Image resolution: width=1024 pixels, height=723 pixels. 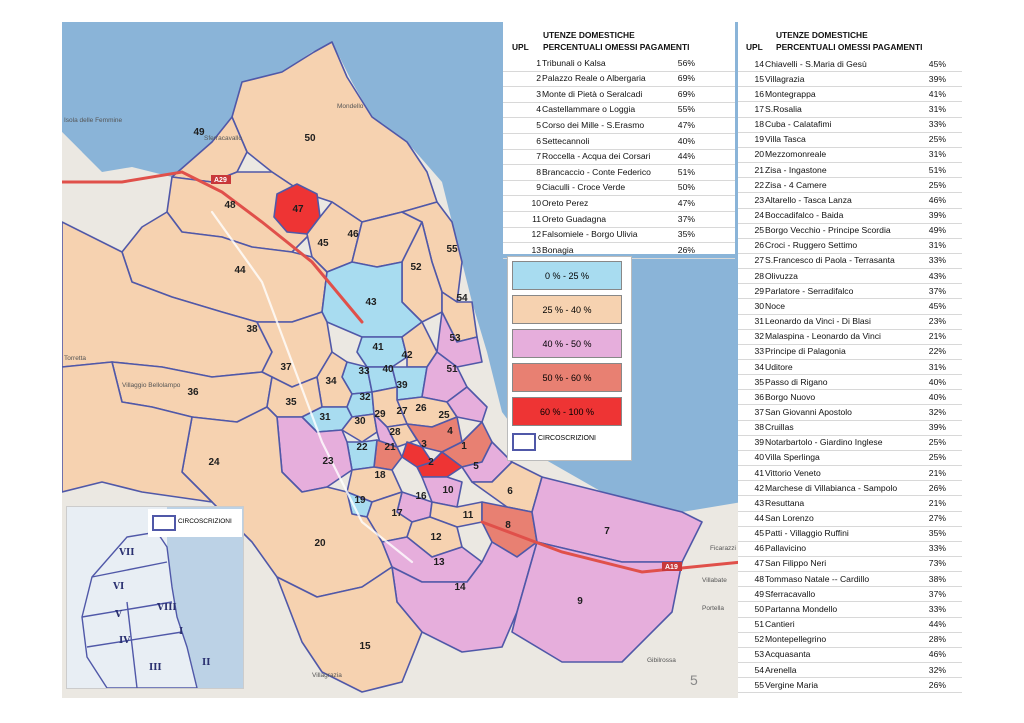 What do you see at coordinates (759, 593) in the screenshot?
I see `upl-number: 49` at bounding box center [759, 593].